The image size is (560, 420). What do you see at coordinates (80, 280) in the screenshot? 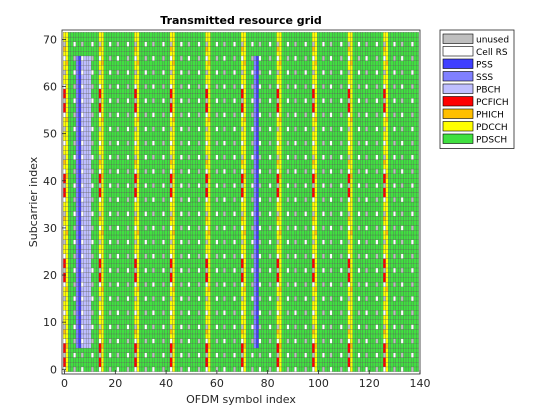
I see `grid-cell-pss` at bounding box center [80, 280].